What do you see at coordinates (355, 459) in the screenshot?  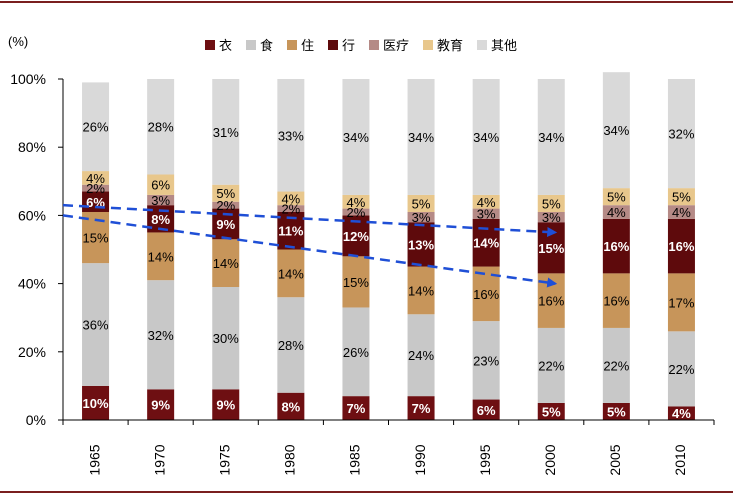 I see `x-tick-label: 1985` at bounding box center [355, 459].